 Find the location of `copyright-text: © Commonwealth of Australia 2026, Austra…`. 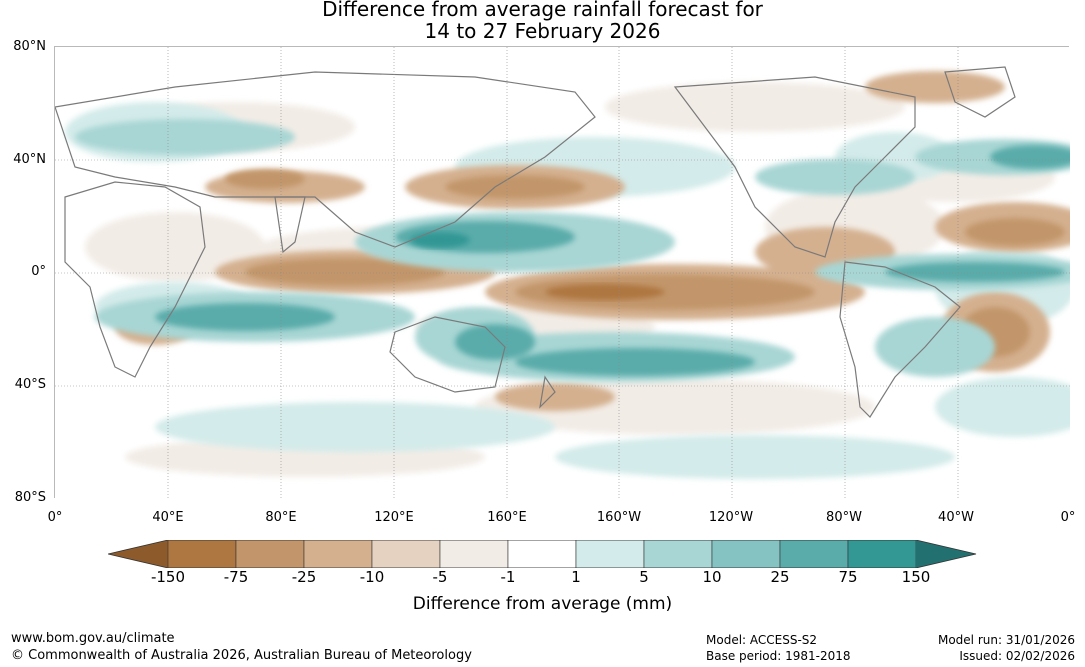

copyright-text: © Commonwealth of Australia 2026, Austra… is located at coordinates (241, 655).